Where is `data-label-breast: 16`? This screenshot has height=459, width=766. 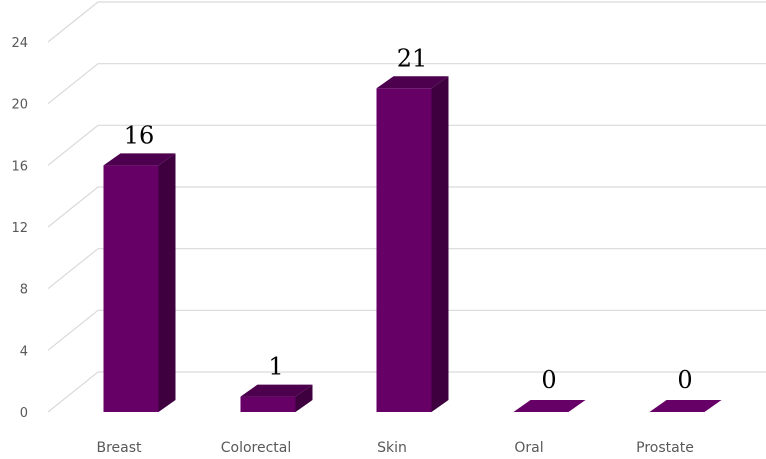 data-label-breast: 16 is located at coordinates (139, 135).